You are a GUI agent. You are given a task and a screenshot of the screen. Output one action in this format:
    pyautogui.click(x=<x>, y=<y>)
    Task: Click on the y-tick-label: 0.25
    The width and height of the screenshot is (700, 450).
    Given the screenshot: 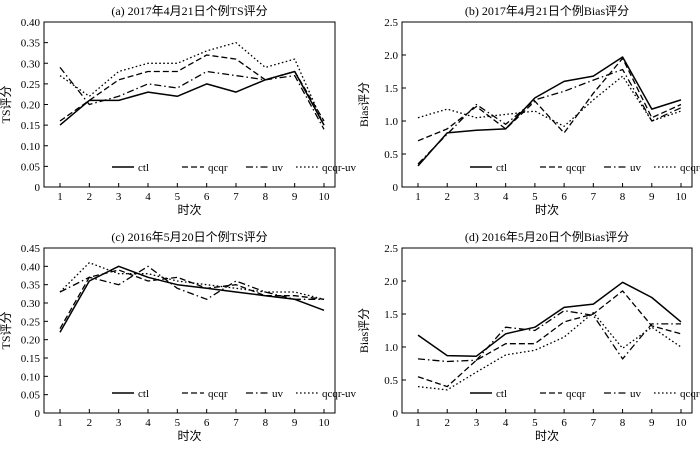 What is the action you would take?
    pyautogui.click(x=31, y=85)
    